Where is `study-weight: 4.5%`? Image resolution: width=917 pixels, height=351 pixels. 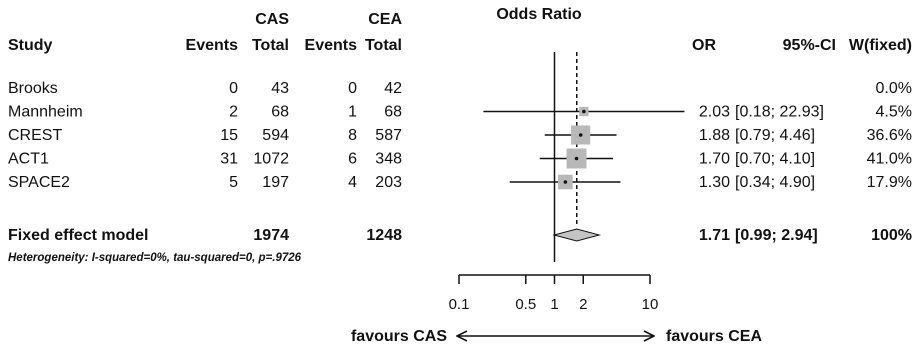 study-weight: 4.5% is located at coordinates (894, 112).